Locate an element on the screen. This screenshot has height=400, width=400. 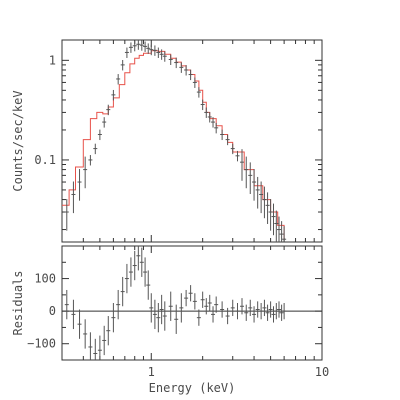
x-tick-label: 10 is located at coordinates (322, 372).